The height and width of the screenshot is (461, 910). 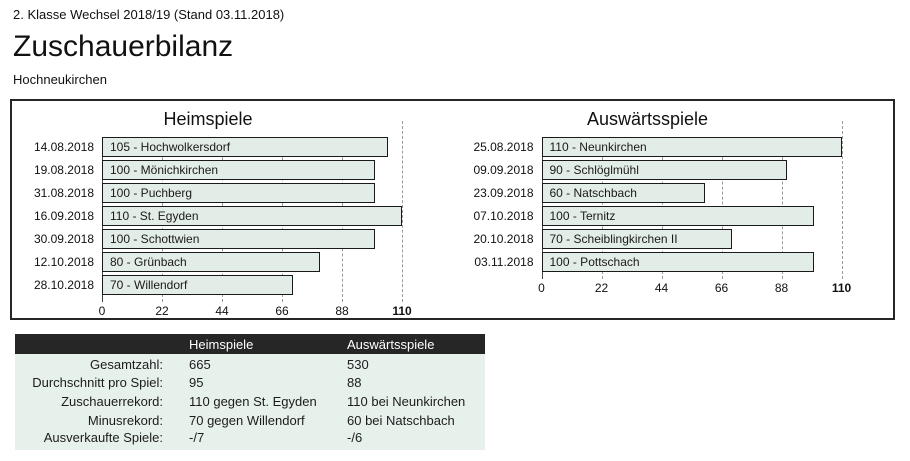 What do you see at coordinates (149, 285) in the screenshot?
I see `bar-label: 70 - Willendorf` at bounding box center [149, 285].